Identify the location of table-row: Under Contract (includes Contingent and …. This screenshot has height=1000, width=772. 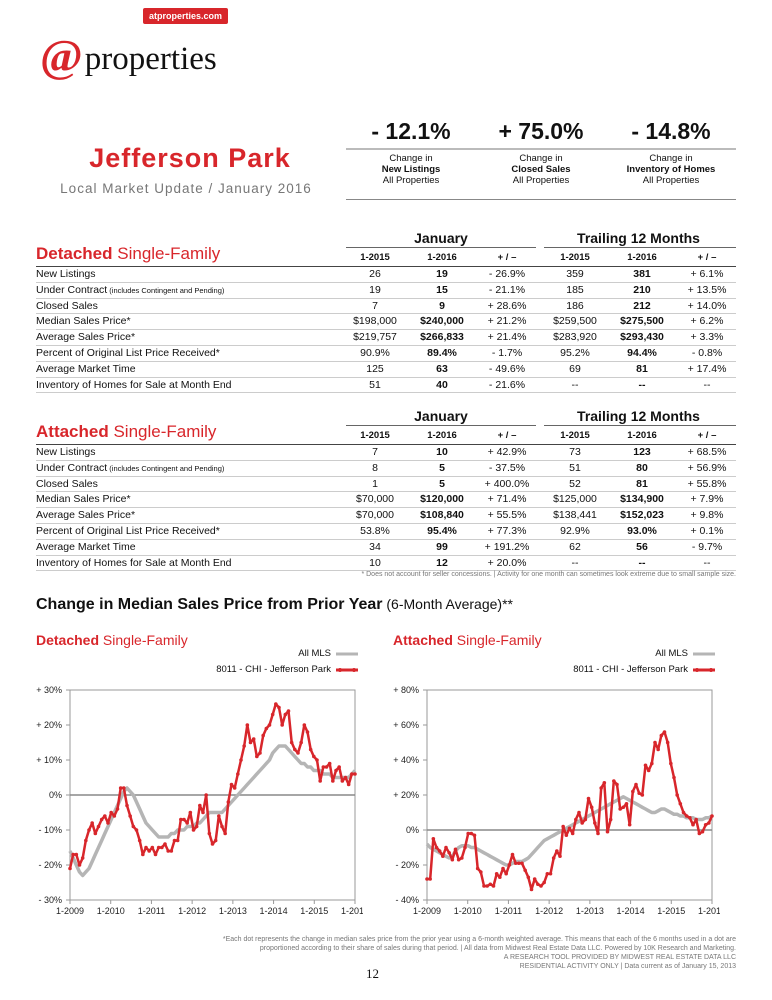
(386, 291).